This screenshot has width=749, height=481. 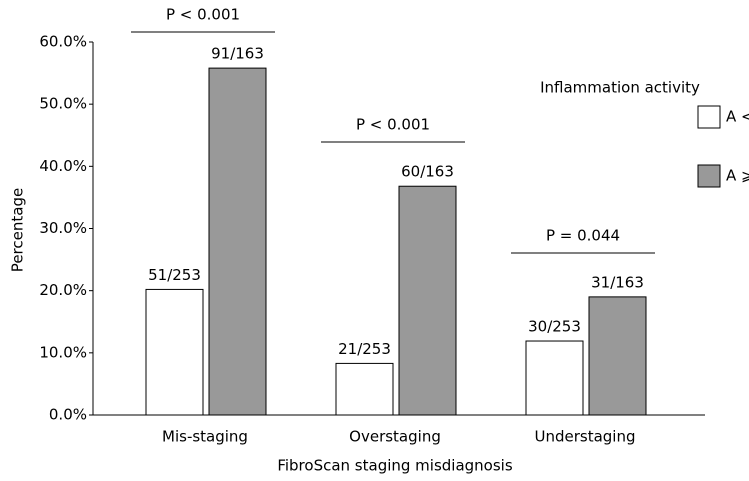 I want to click on x-axis-label: FibroScan staging misdiagnosis, so click(x=395, y=466).